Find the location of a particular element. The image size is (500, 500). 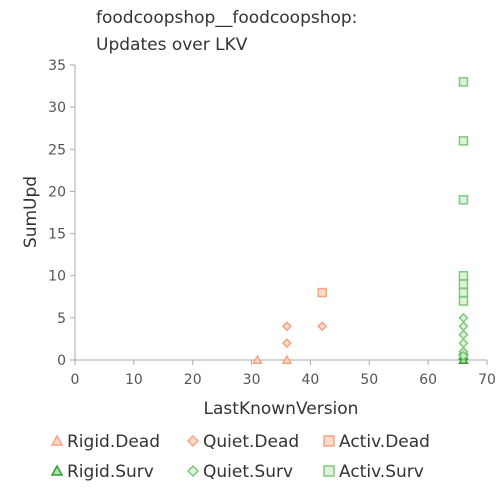

x-tick-label: 0 is located at coordinates (75, 380).